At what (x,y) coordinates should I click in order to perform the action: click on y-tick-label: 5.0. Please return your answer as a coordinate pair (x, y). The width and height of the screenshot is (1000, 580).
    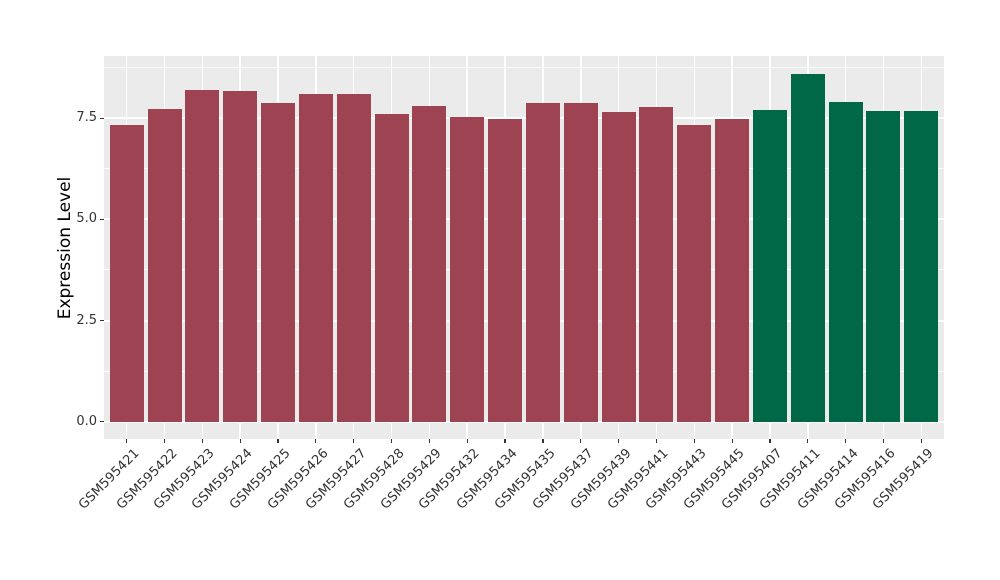
    Looking at the image, I should click on (86, 219).